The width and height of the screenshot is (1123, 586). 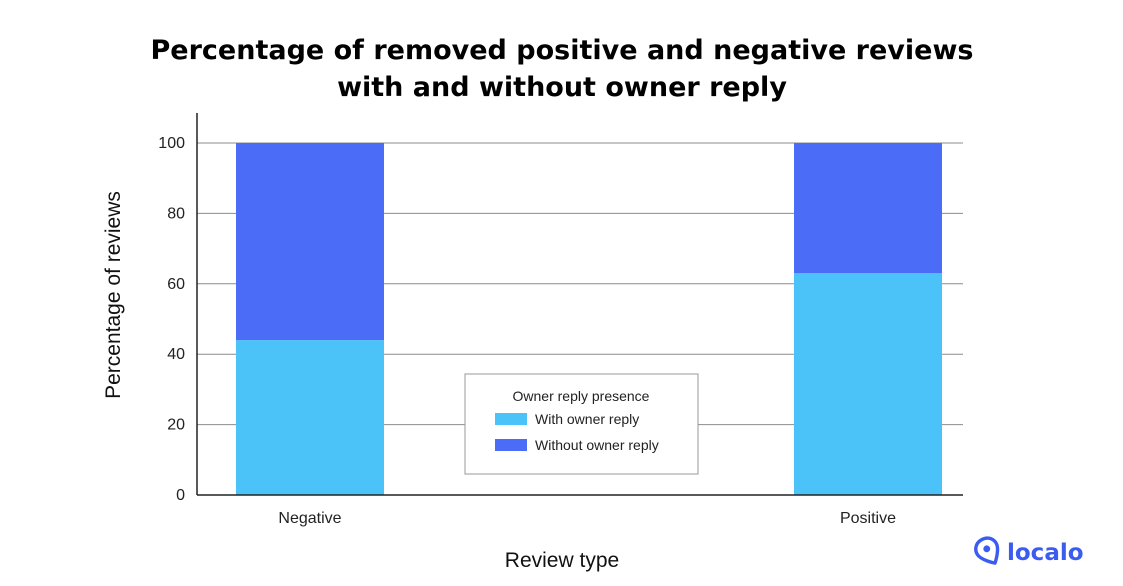 What do you see at coordinates (176, 425) in the screenshot?
I see `y-tick-label-20: 20` at bounding box center [176, 425].